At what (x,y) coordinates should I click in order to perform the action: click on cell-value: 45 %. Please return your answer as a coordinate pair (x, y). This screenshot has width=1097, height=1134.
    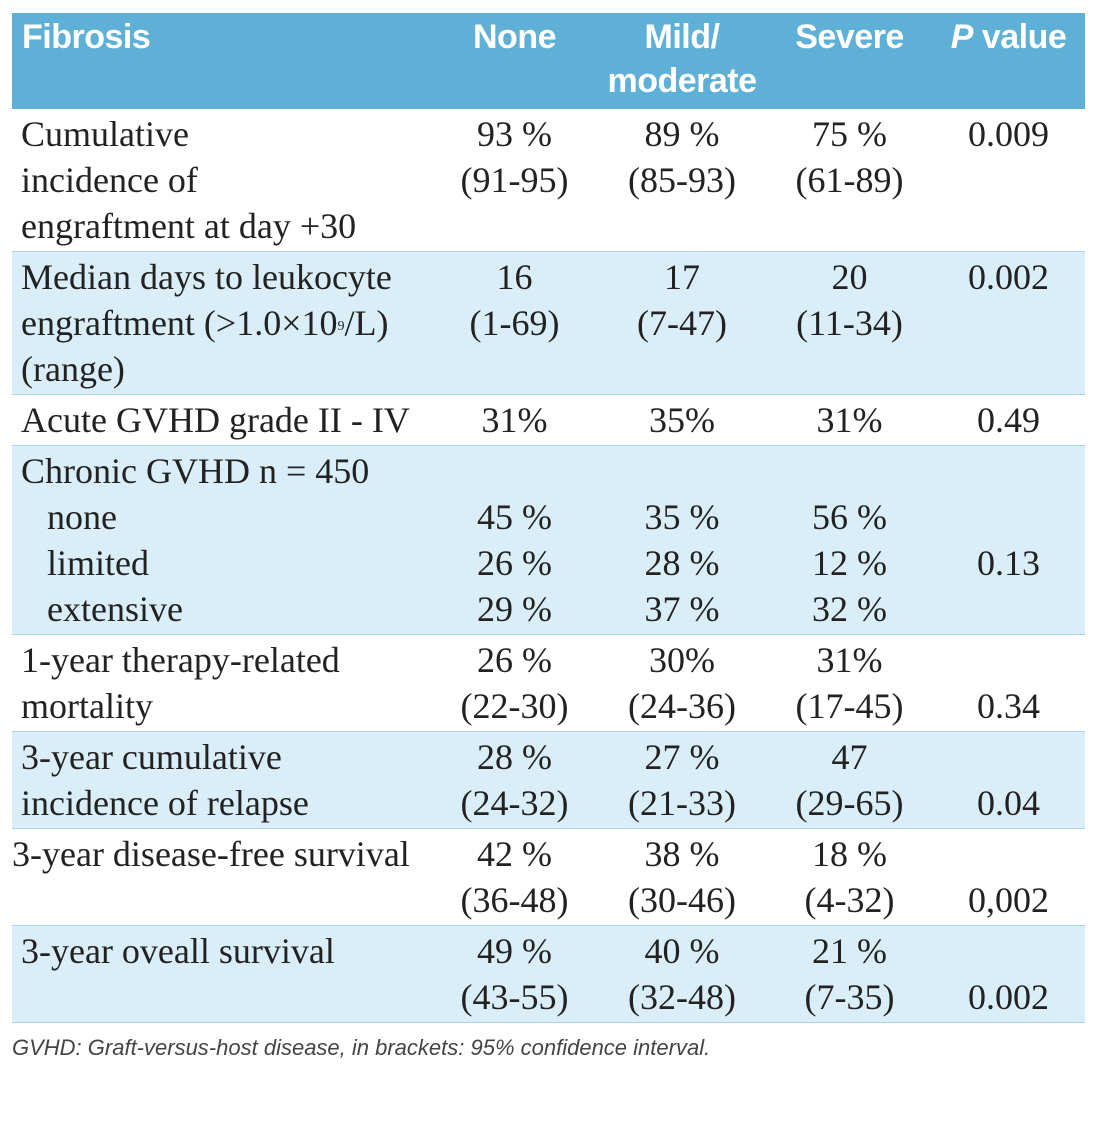
    Looking at the image, I should click on (514, 517).